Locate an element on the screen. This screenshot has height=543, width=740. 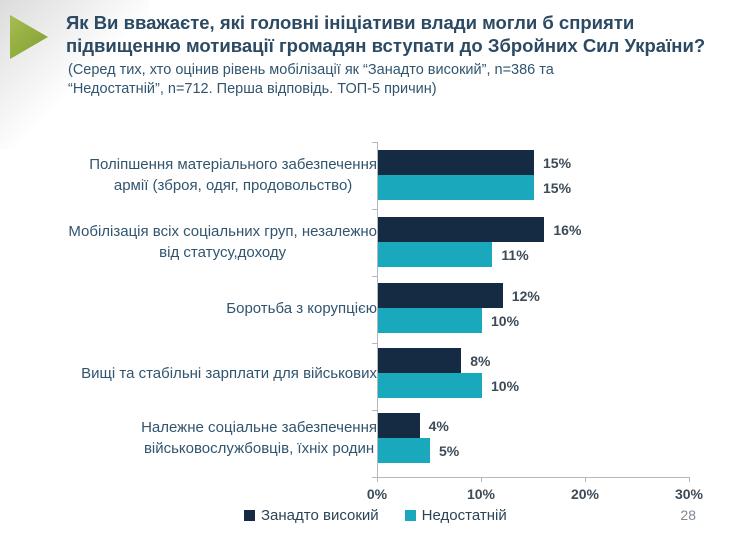
legend-entry: Занадто високий is located at coordinates (311, 515).